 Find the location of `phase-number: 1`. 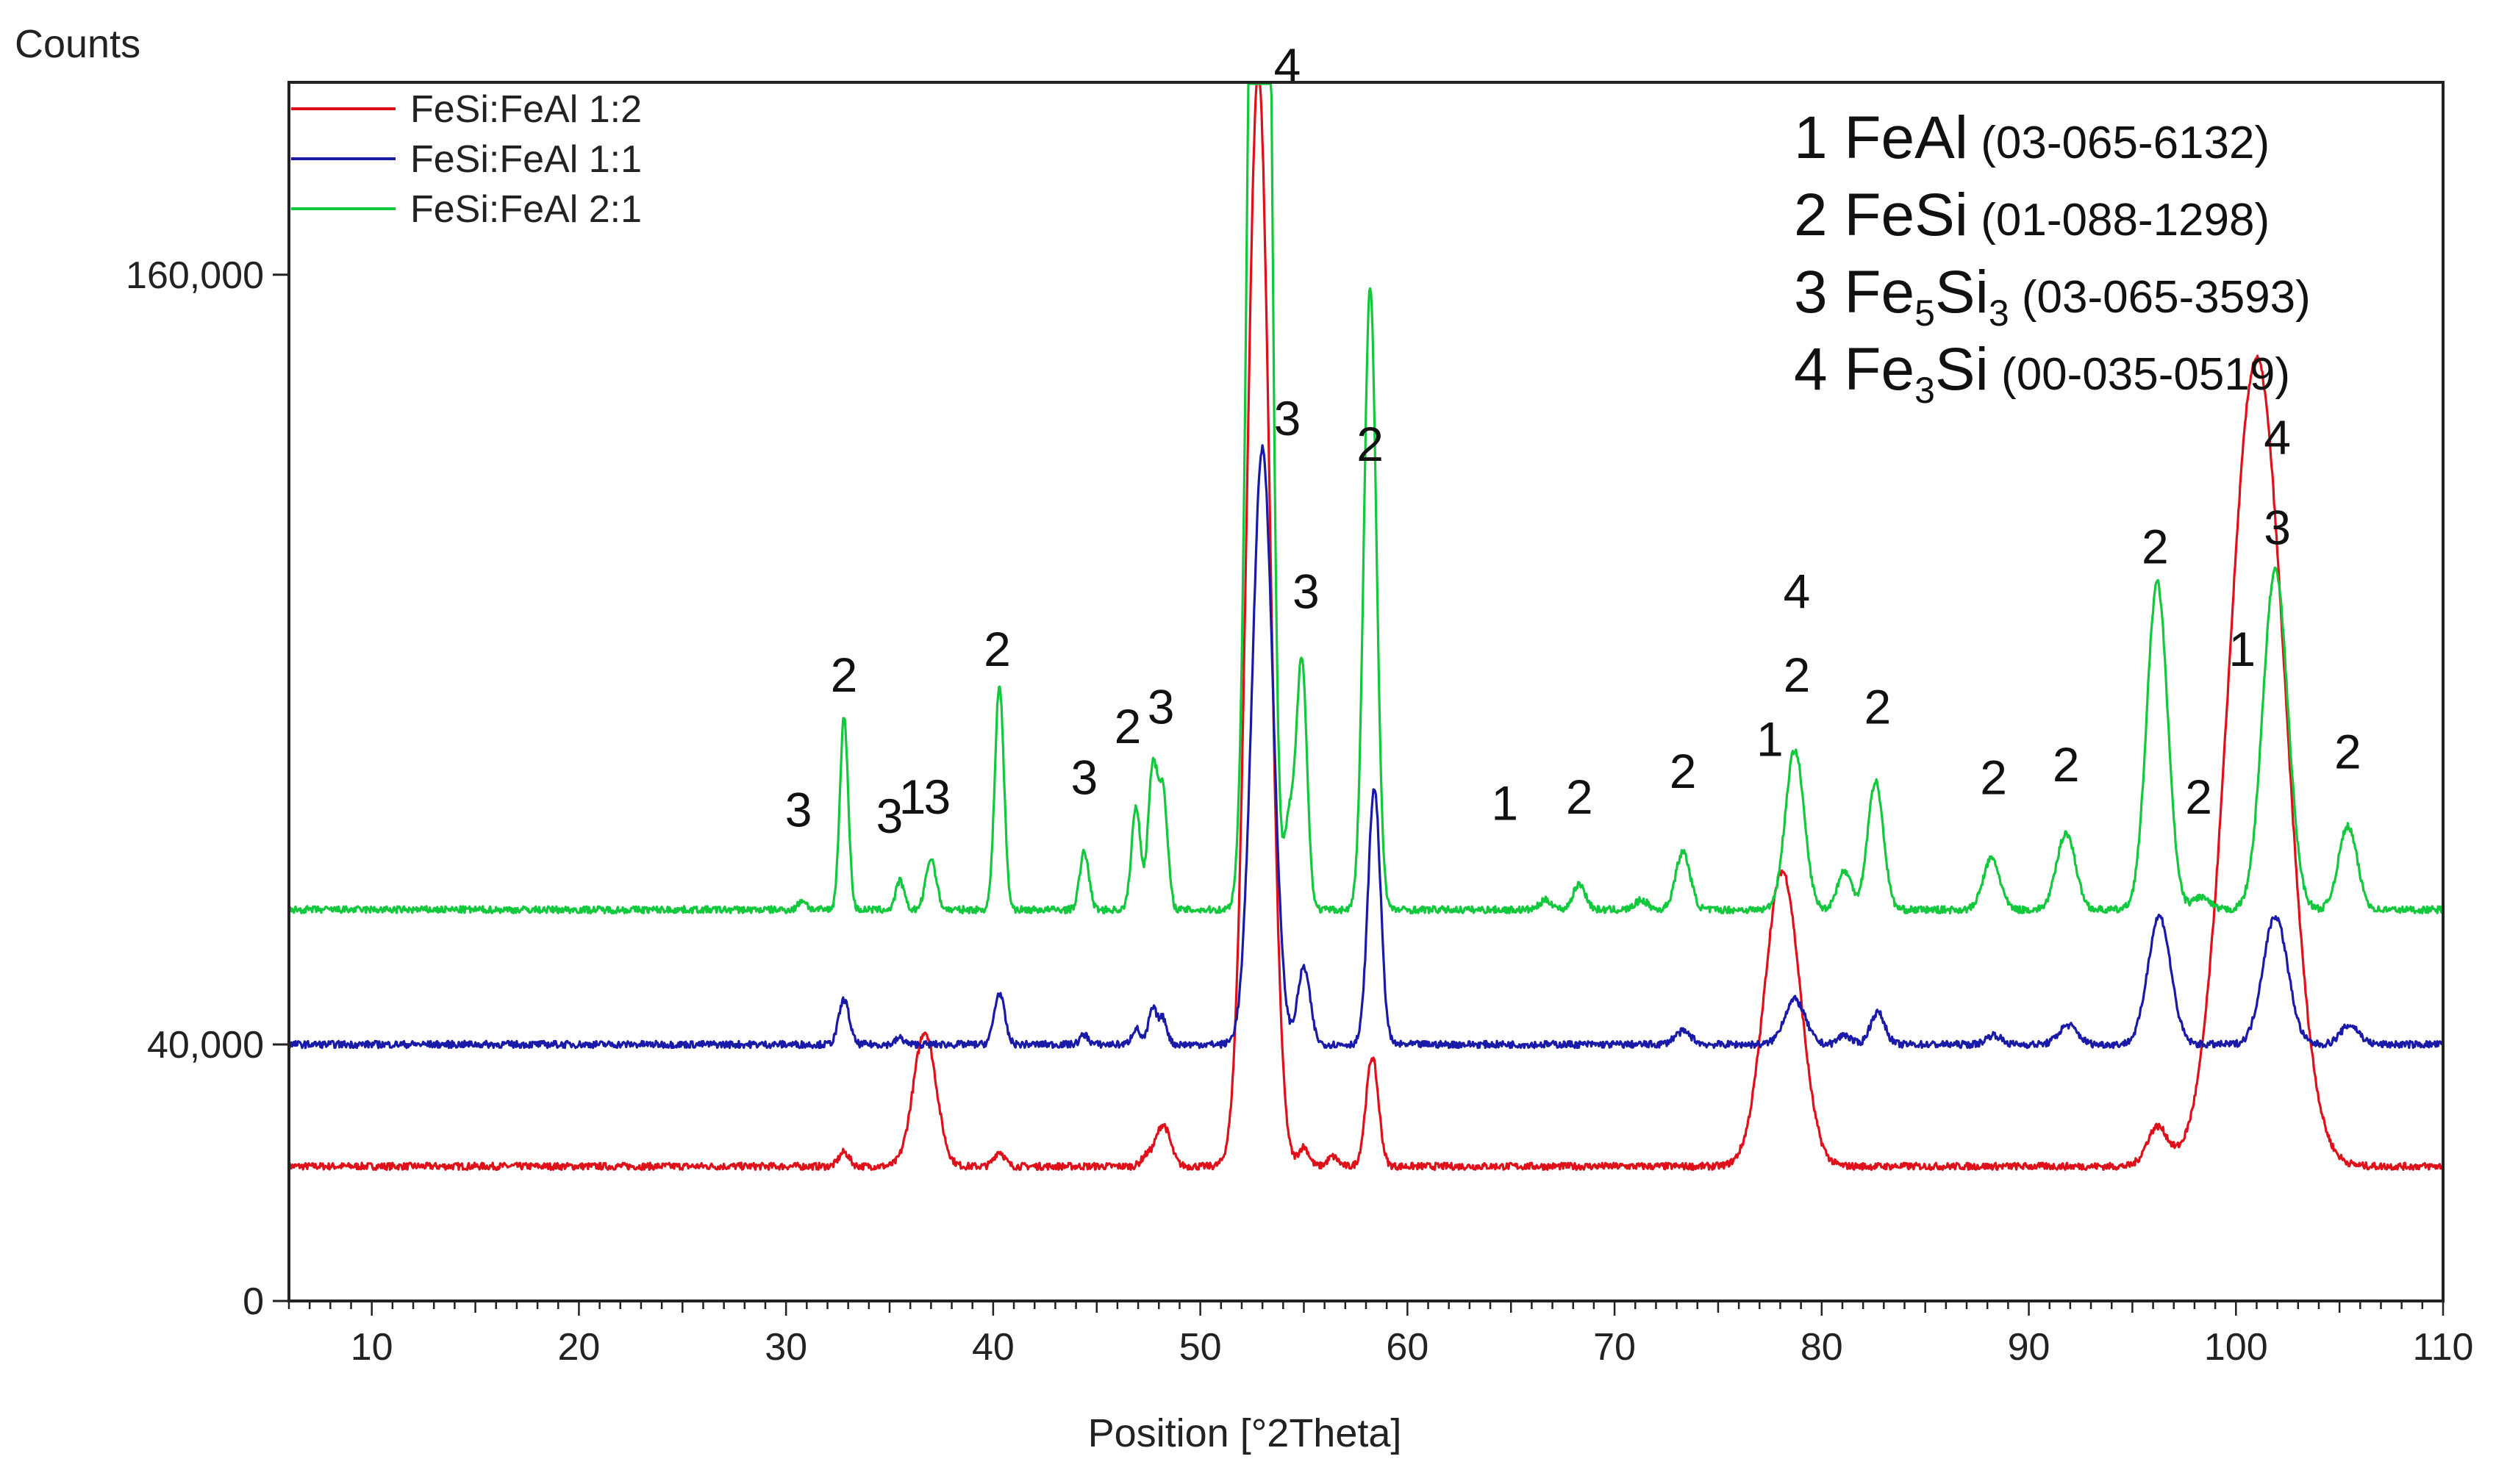

phase-number: 1 is located at coordinates (1819, 137).